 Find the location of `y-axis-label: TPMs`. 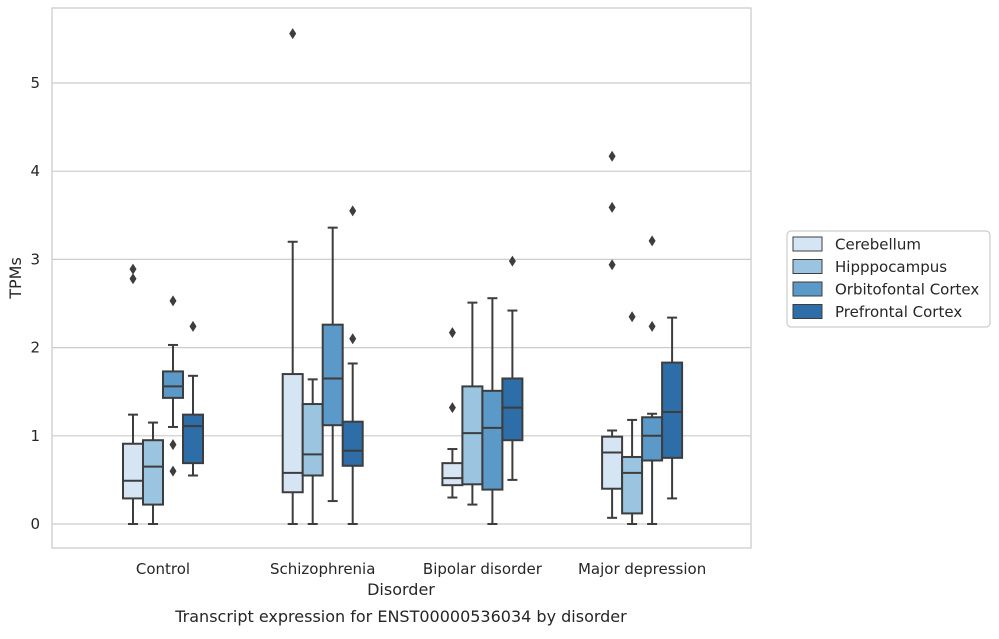

y-axis-label: TPMs is located at coordinates (15, 278).